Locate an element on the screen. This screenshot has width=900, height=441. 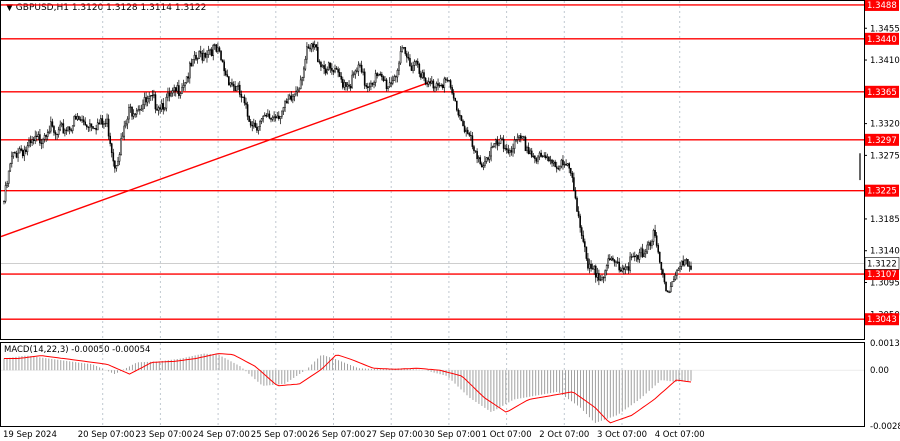
price-level-label: 1.3365 is located at coordinates (882, 93).